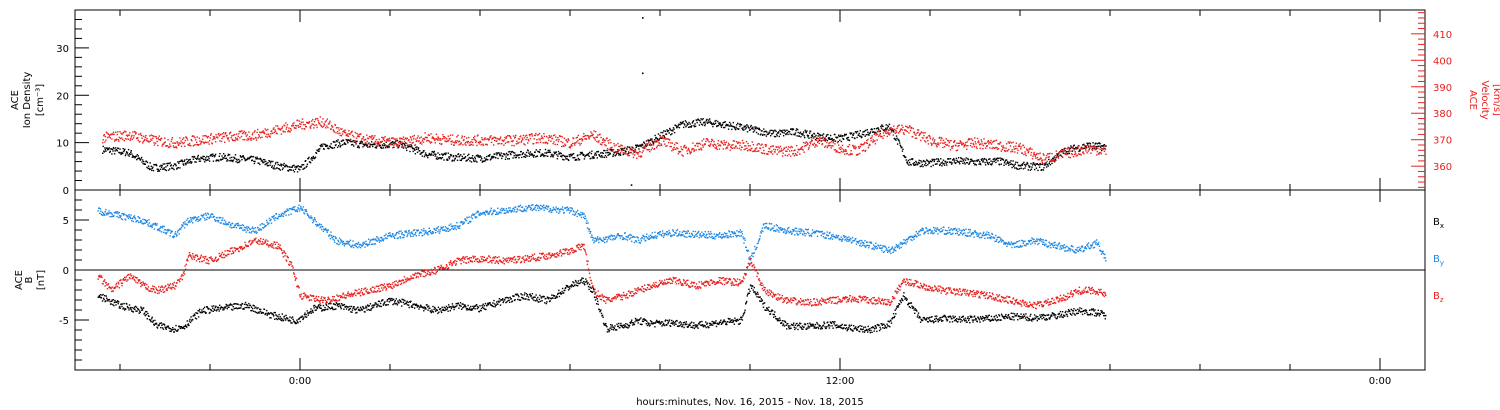 This screenshot has width=1500, height=410. Describe the element at coordinates (1484, 99) in the screenshot. I see `velocity-axis-label-line2: Velocity` at that location.